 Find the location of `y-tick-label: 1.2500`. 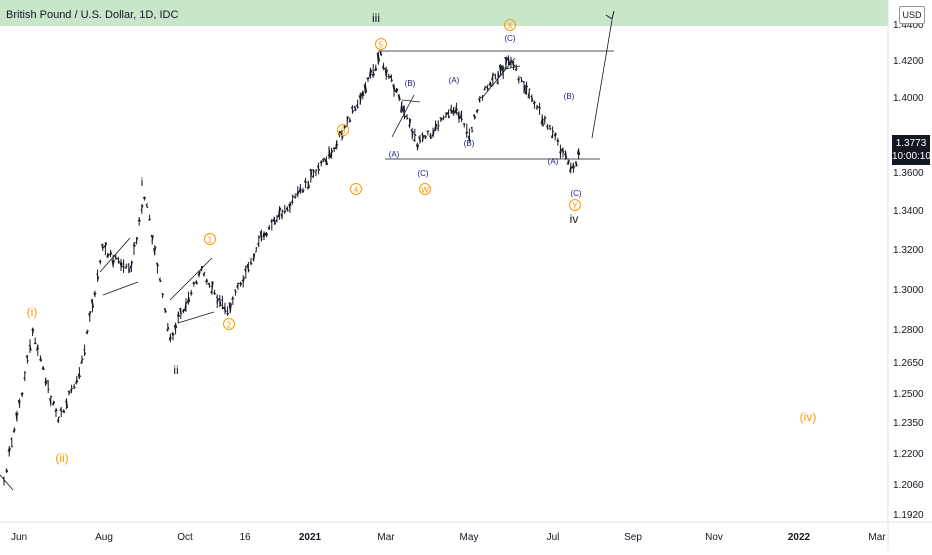

y-tick-label: 1.2500 is located at coordinates (908, 394).